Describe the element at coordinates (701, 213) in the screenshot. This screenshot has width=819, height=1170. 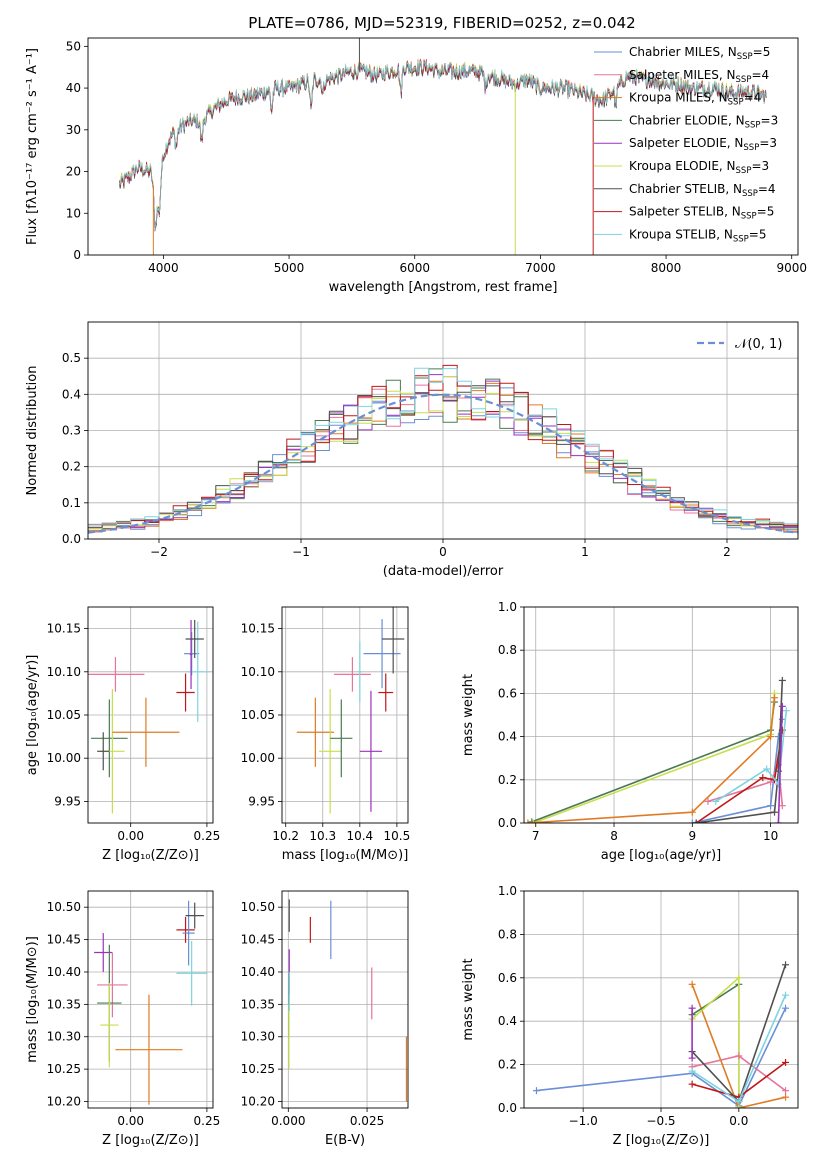
I see `legend-label-SaSt: Salpeter STELIB, NSSP=5` at that location.